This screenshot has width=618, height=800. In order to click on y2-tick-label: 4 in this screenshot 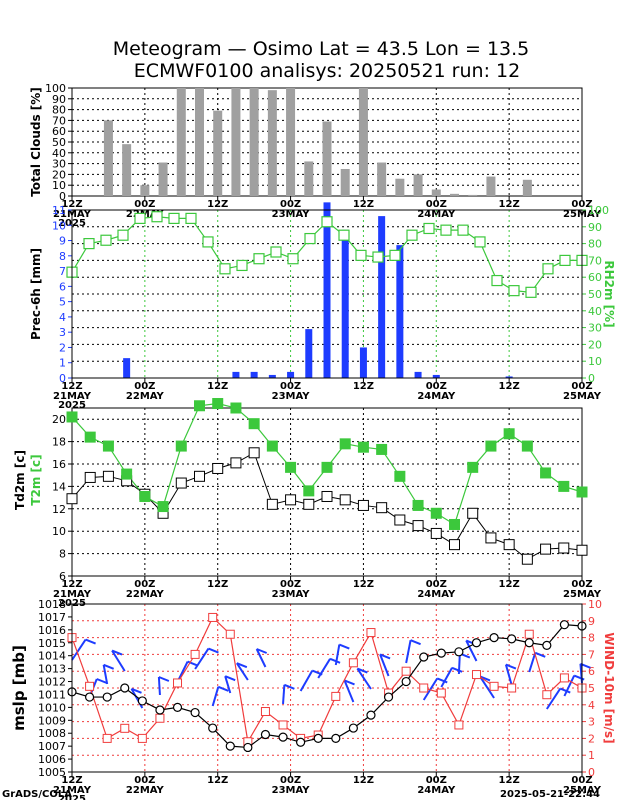, I will do `click(591, 705)`.